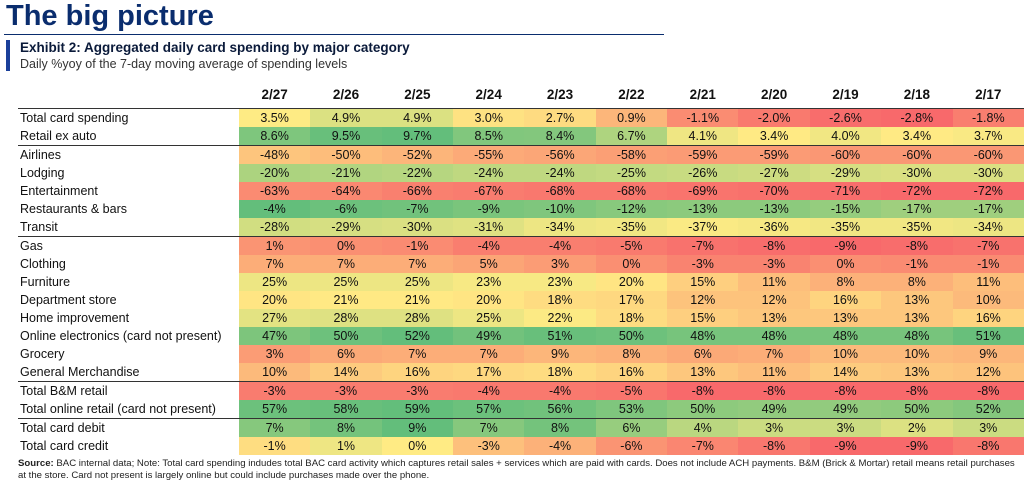 This screenshot has height=485, width=1024. What do you see at coordinates (917, 409) in the screenshot?
I see `heatmap-cell: 50%` at bounding box center [917, 409].